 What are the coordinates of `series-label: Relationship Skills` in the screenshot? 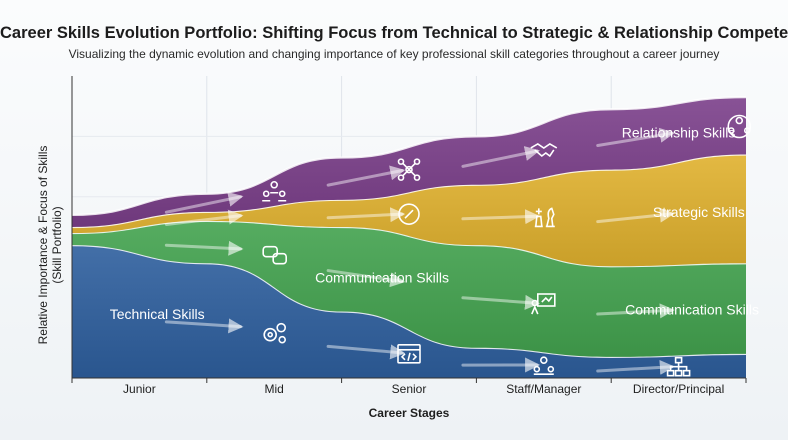 It's located at (679, 133).